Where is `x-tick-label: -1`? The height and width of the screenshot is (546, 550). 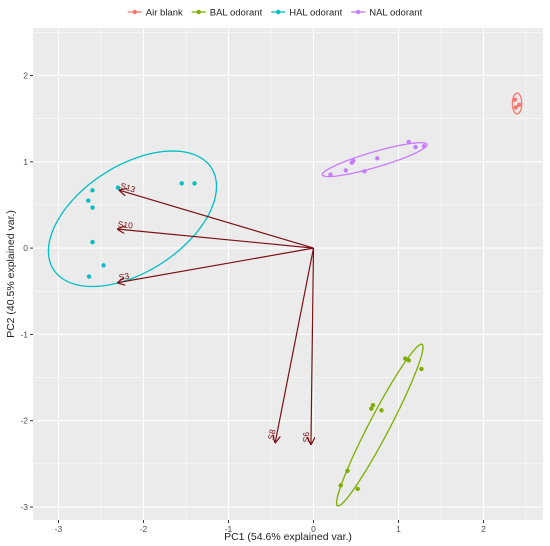
x-tick-label: -1 is located at coordinates (229, 529).